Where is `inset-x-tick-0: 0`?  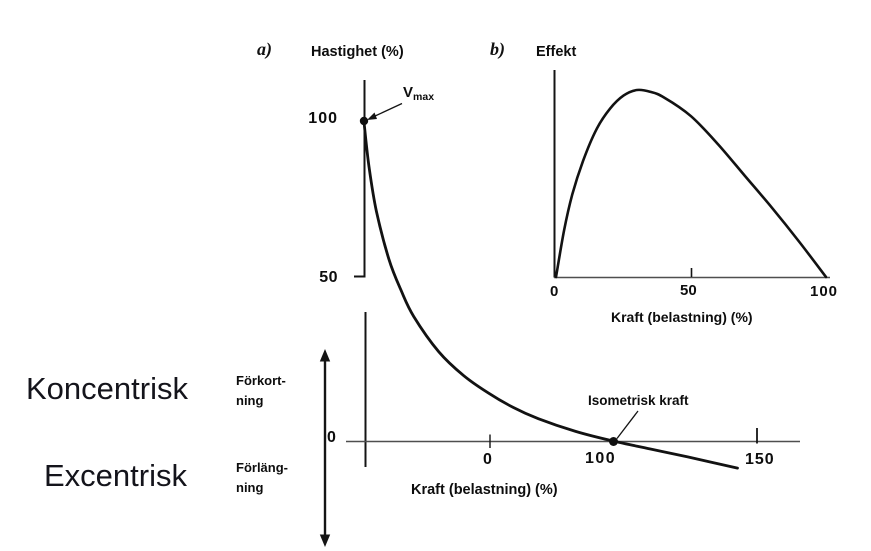
inset-x-tick-0: 0 is located at coordinates (554, 291).